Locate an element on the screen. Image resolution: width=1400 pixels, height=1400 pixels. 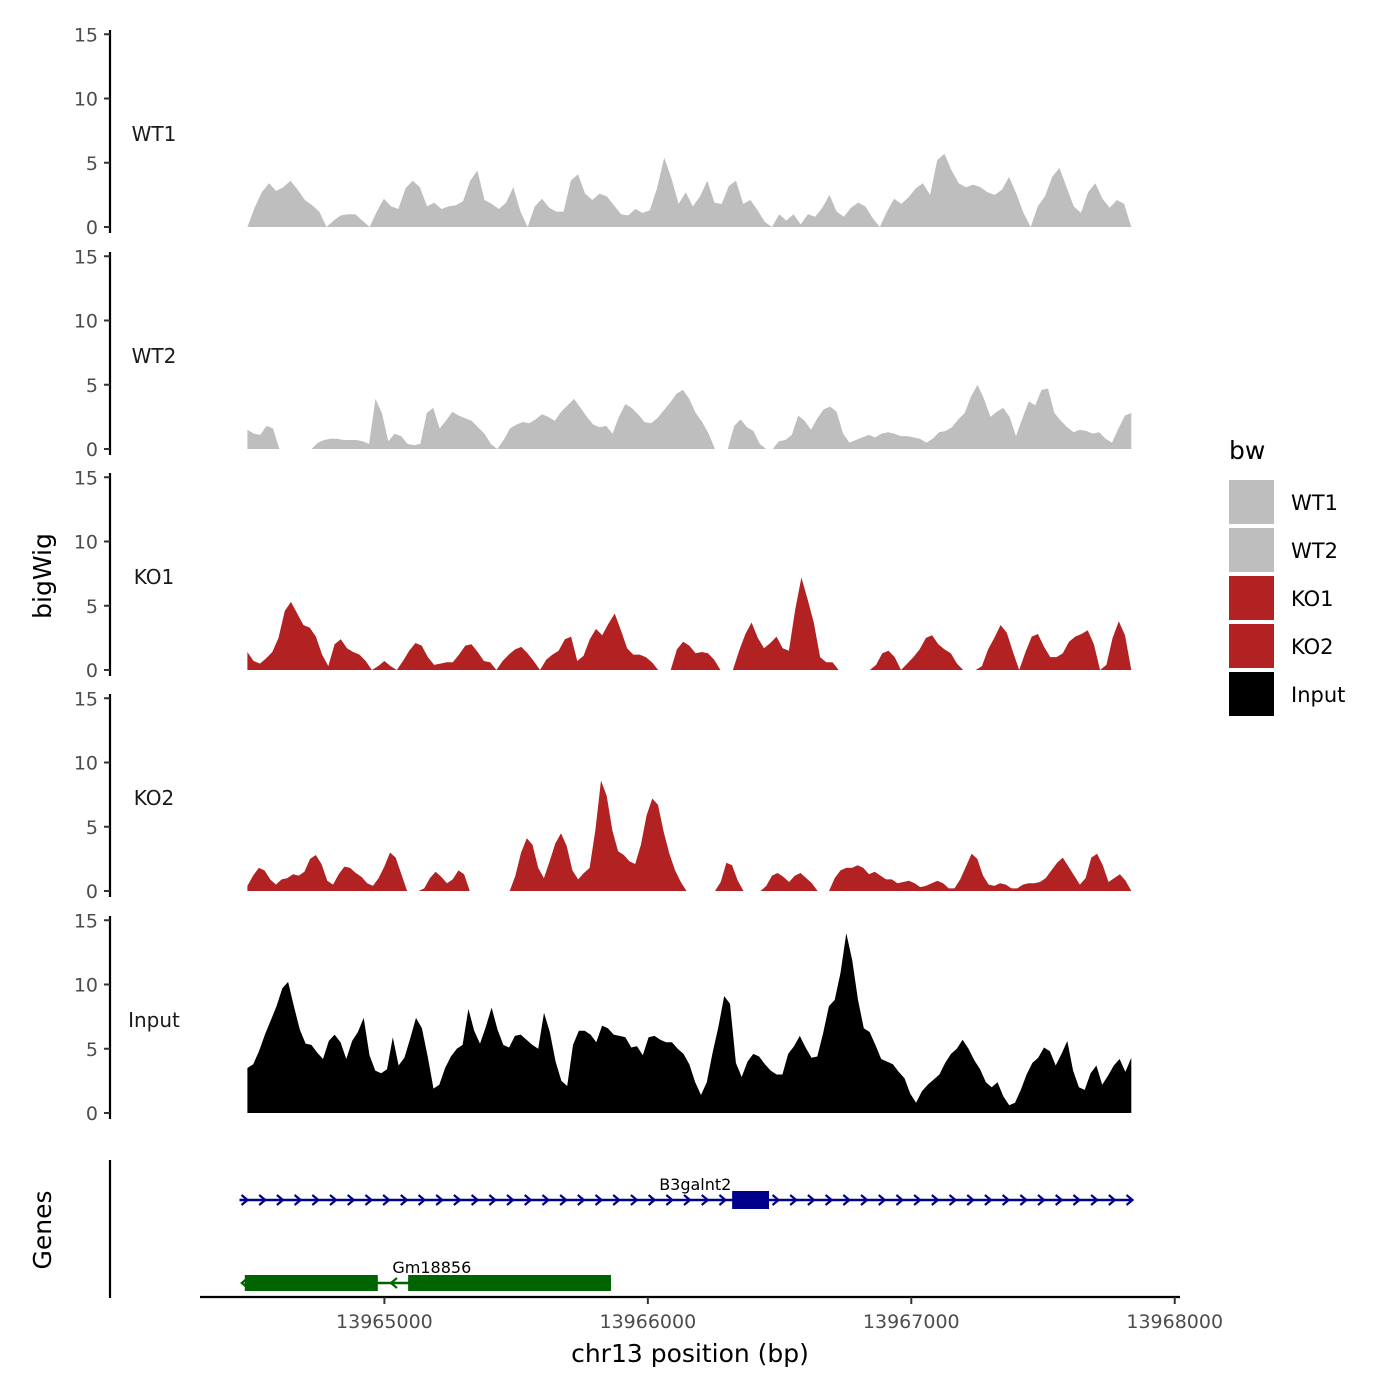
legend-item-wt2: WT2 is located at coordinates (1283, 550).